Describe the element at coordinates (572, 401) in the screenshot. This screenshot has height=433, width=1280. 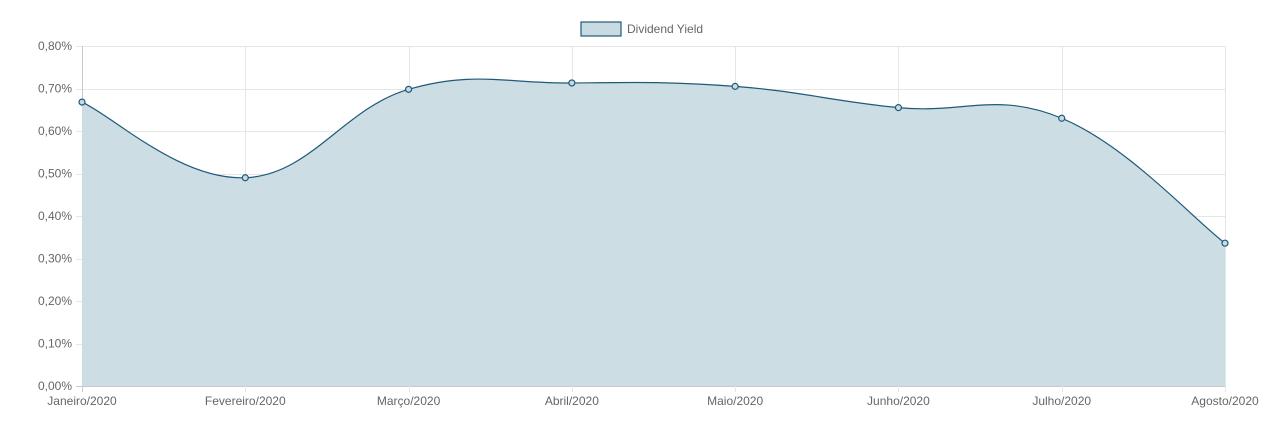
I see `x-tick-label: Abril/2020` at that location.